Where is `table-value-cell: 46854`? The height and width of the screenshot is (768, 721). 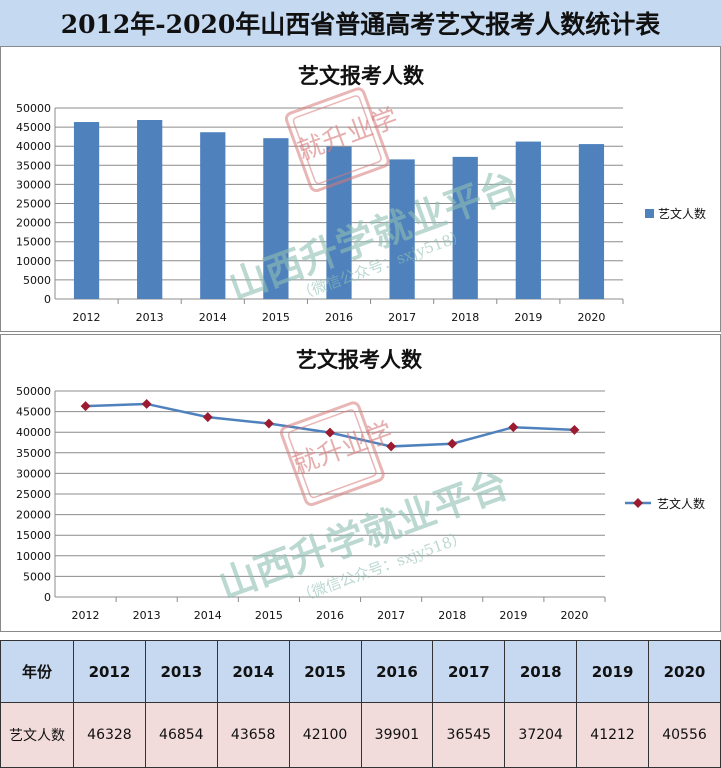 table-value-cell: 46854 is located at coordinates (181, 735).